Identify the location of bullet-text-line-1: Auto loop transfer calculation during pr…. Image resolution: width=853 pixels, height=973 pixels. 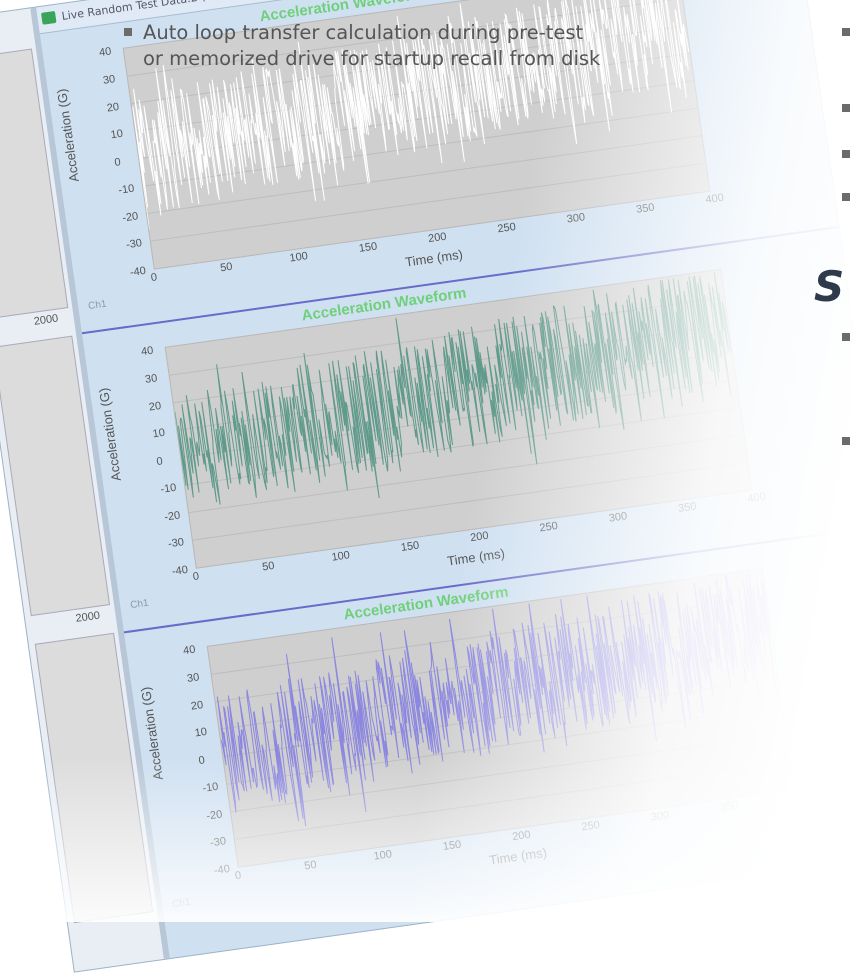
(363, 32).